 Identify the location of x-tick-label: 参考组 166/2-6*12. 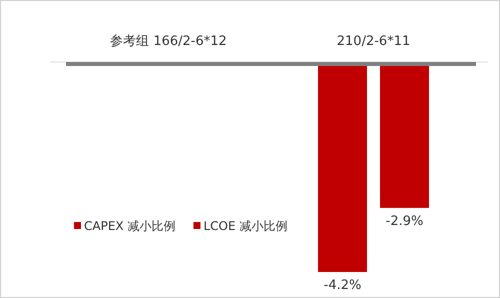
(168, 41).